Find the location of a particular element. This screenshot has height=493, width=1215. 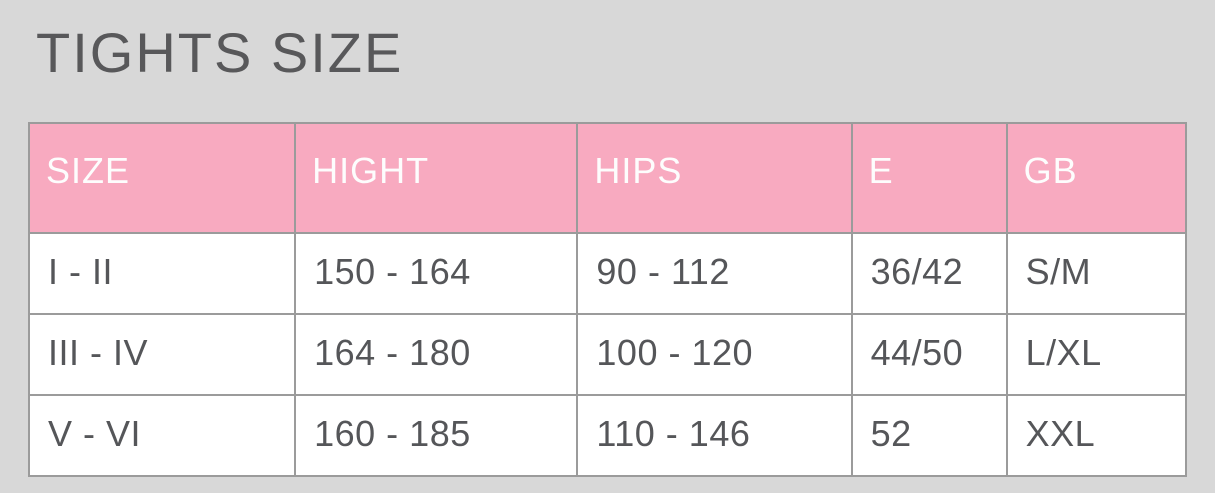

cell-hight: 164 - 180 is located at coordinates (436, 354).